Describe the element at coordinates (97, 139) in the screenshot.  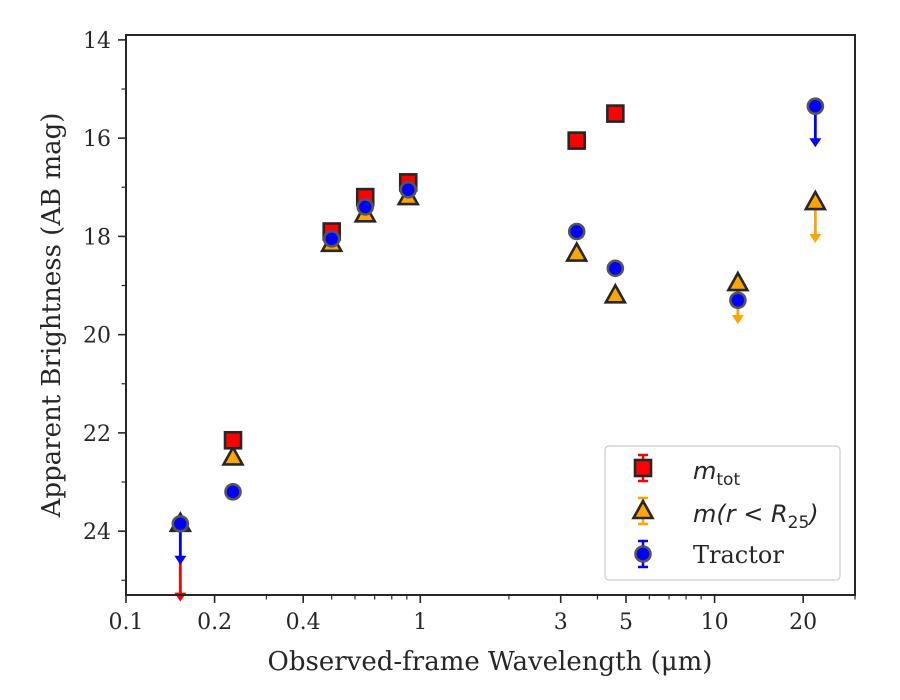
I see `y-tick-label: 16` at that location.